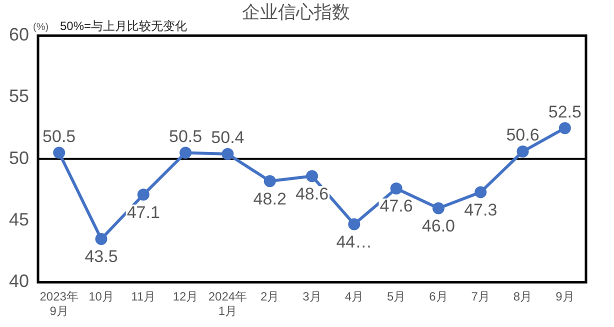 Image resolution: width=614 pixels, height=327 pixels. I want to click on y-tick-label: 40, so click(19, 281).